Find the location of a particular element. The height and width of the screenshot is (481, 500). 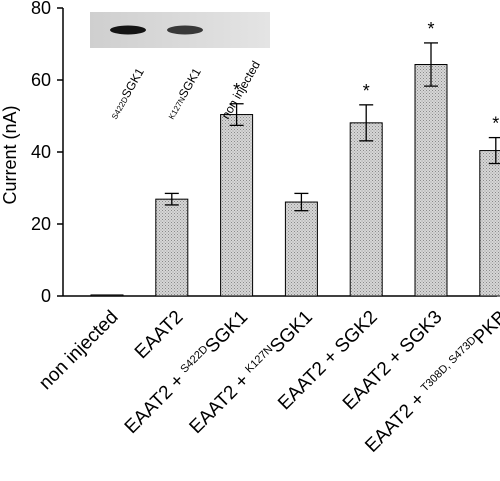

category-label-superscript: T308D, S473D is located at coordinates (449, 364).